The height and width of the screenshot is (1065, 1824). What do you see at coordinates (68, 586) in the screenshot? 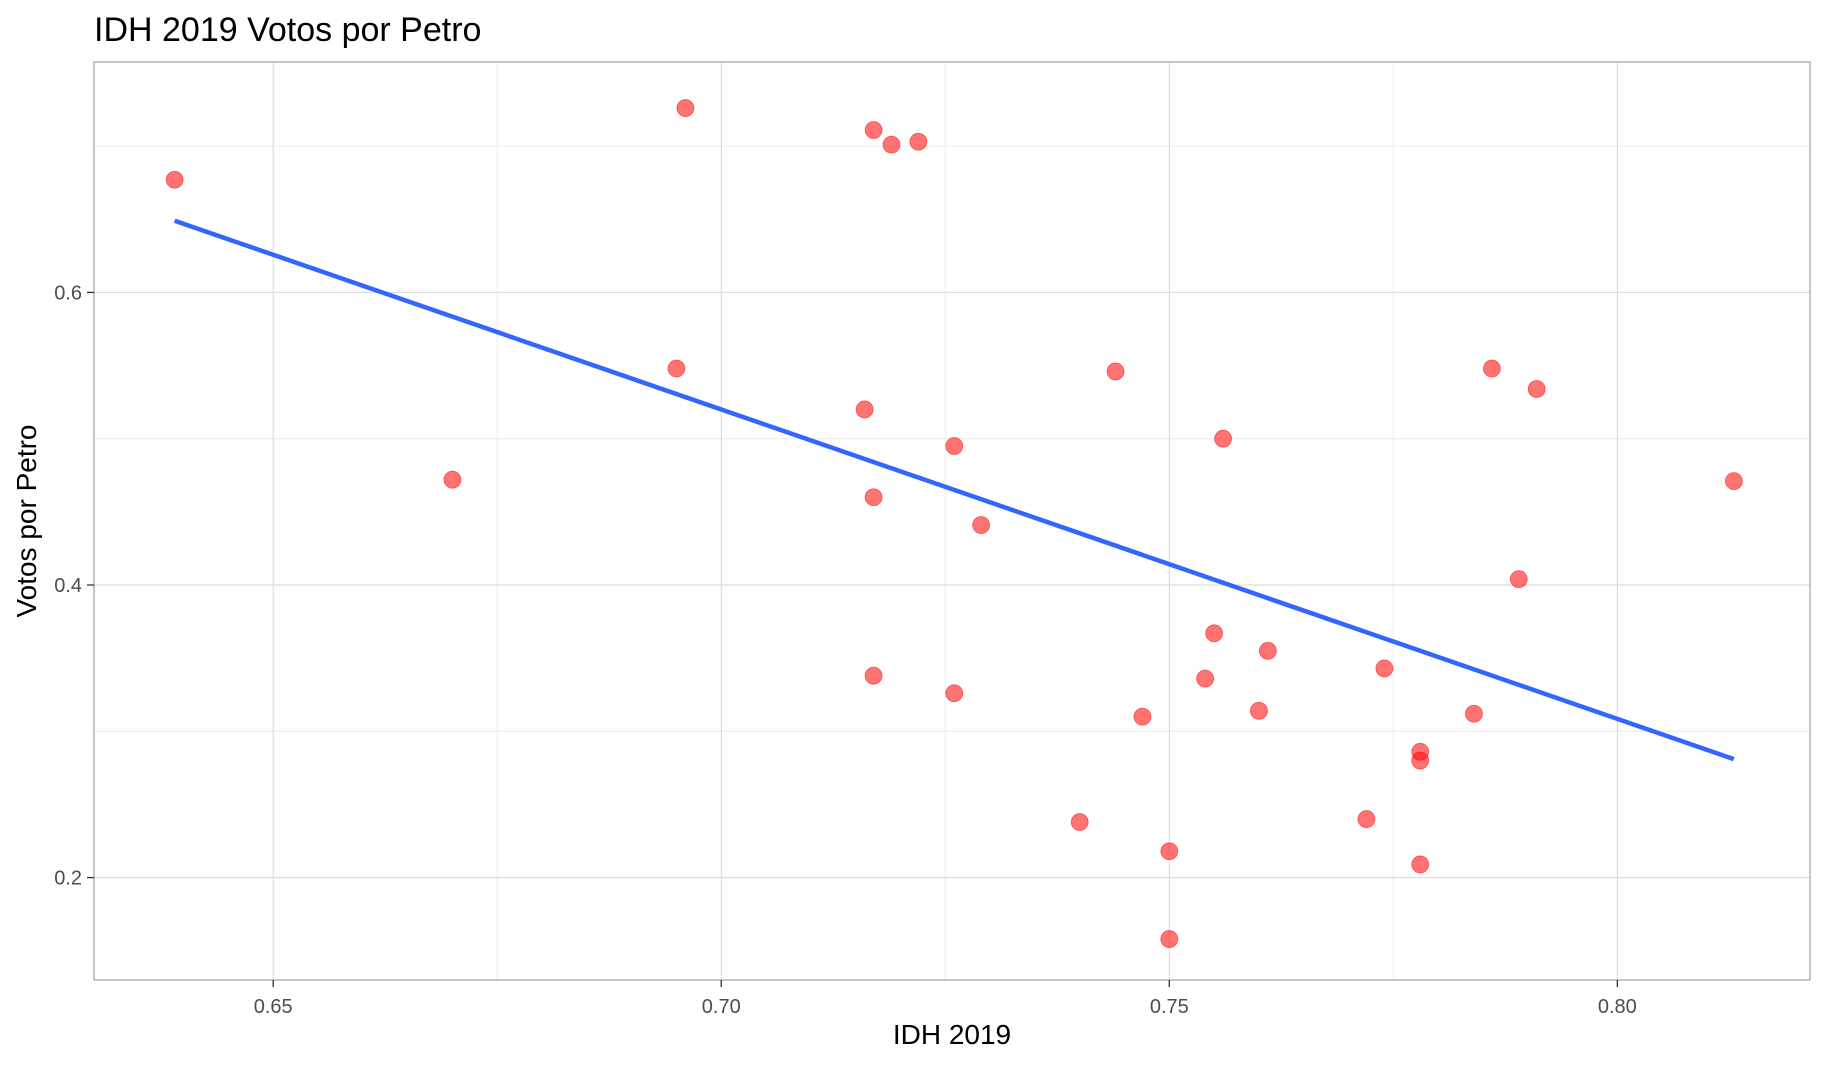
I see `y-tick-label: 0.4` at bounding box center [68, 586].